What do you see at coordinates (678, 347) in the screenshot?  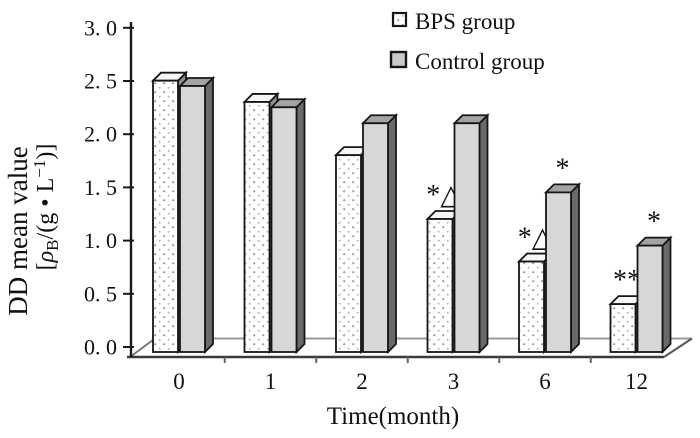 I see `floor-right-edge` at bounding box center [678, 347].